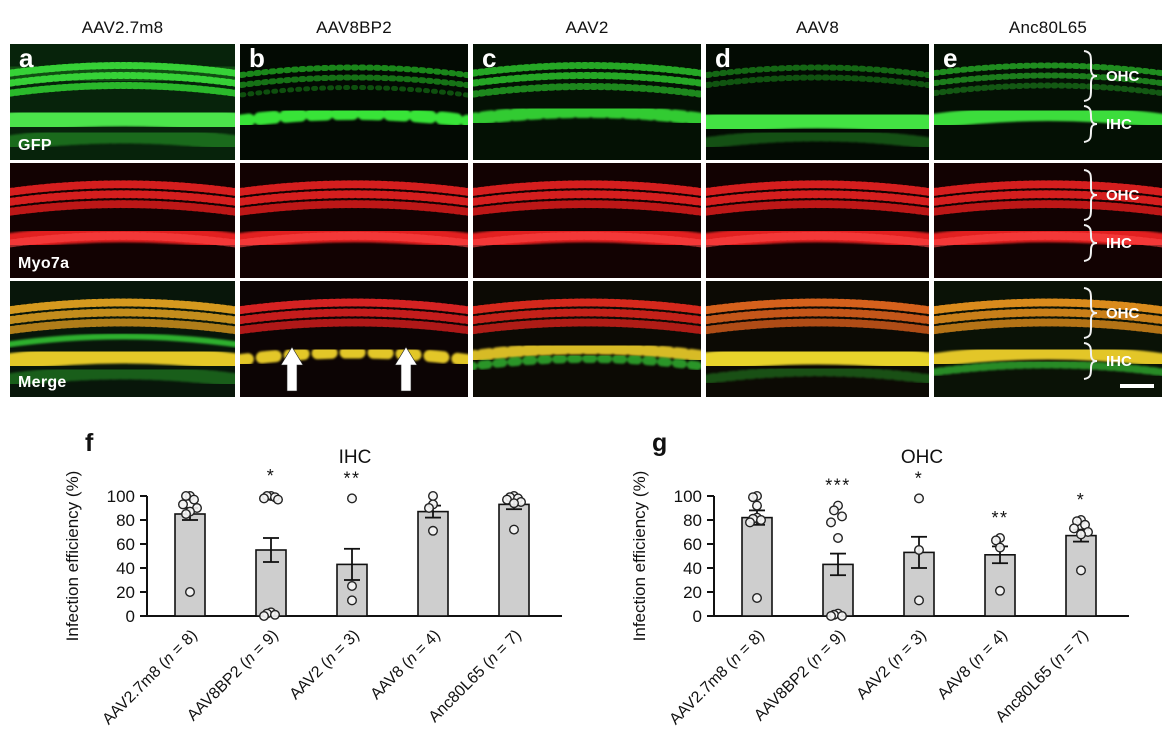 This screenshot has width=1172, height=742. I want to click on significance-marker: ***, so click(838, 486).